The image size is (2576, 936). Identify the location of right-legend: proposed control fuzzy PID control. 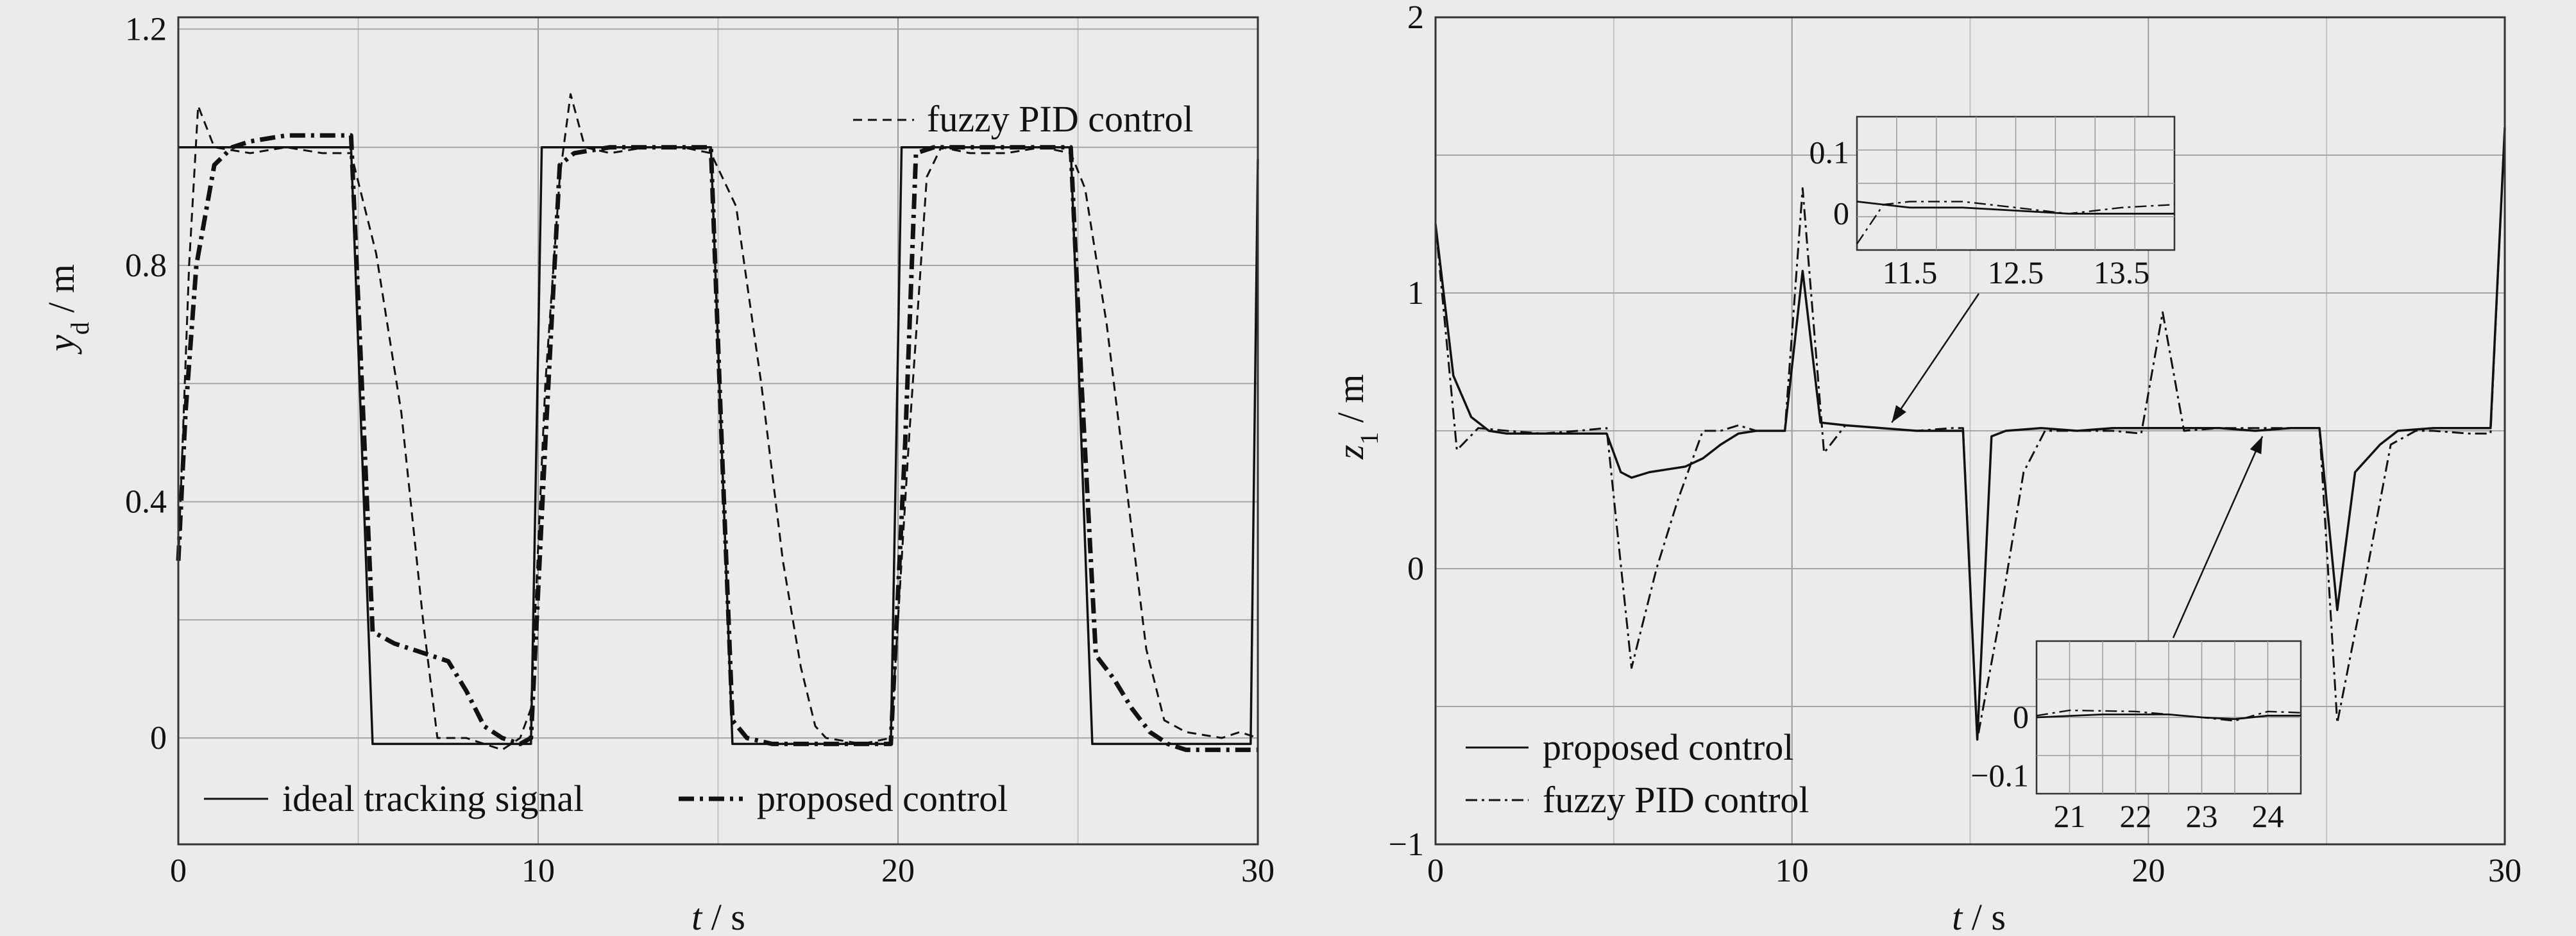
(1637, 774).